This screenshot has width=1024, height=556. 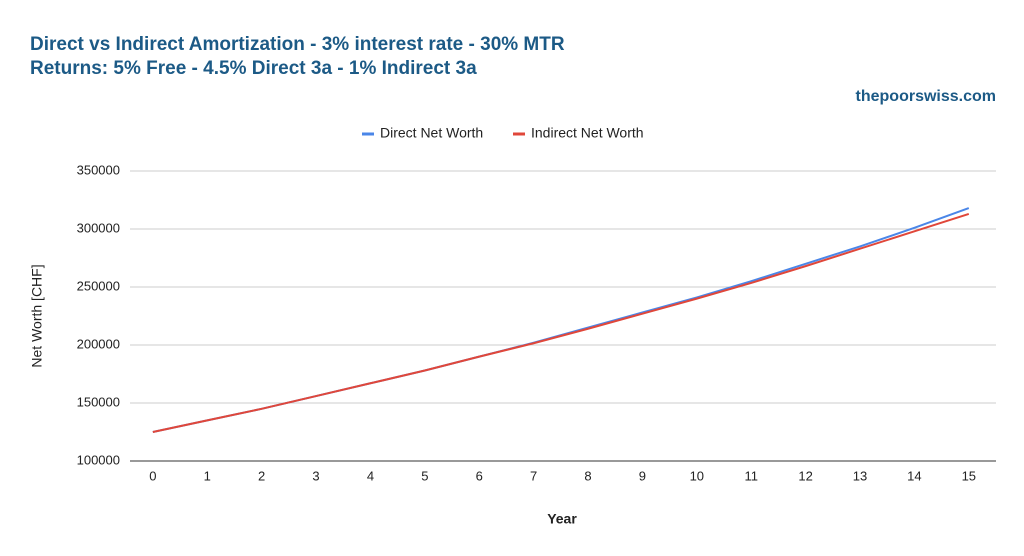 What do you see at coordinates (152, 475) in the screenshot?
I see `x-tick-label: 0` at bounding box center [152, 475].